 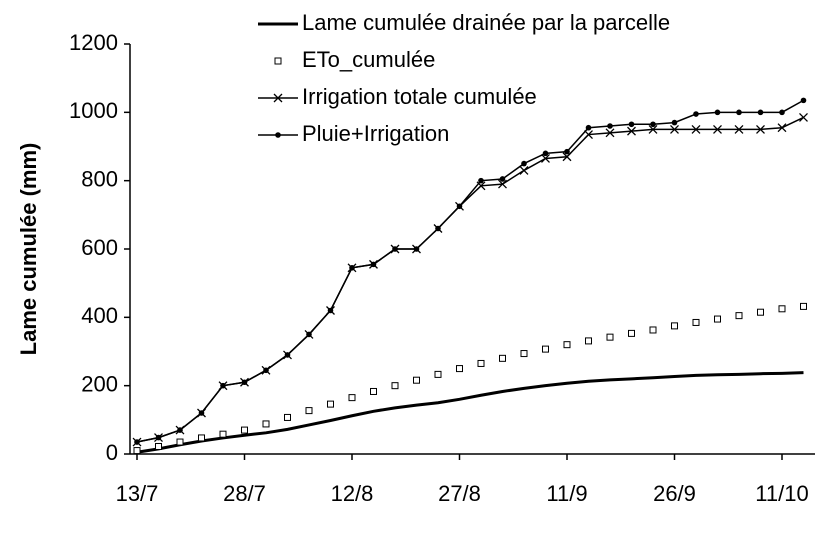 What do you see at coordinates (375, 133) in the screenshot?
I see `legend-label: Pluie+Irrigation` at bounding box center [375, 133].